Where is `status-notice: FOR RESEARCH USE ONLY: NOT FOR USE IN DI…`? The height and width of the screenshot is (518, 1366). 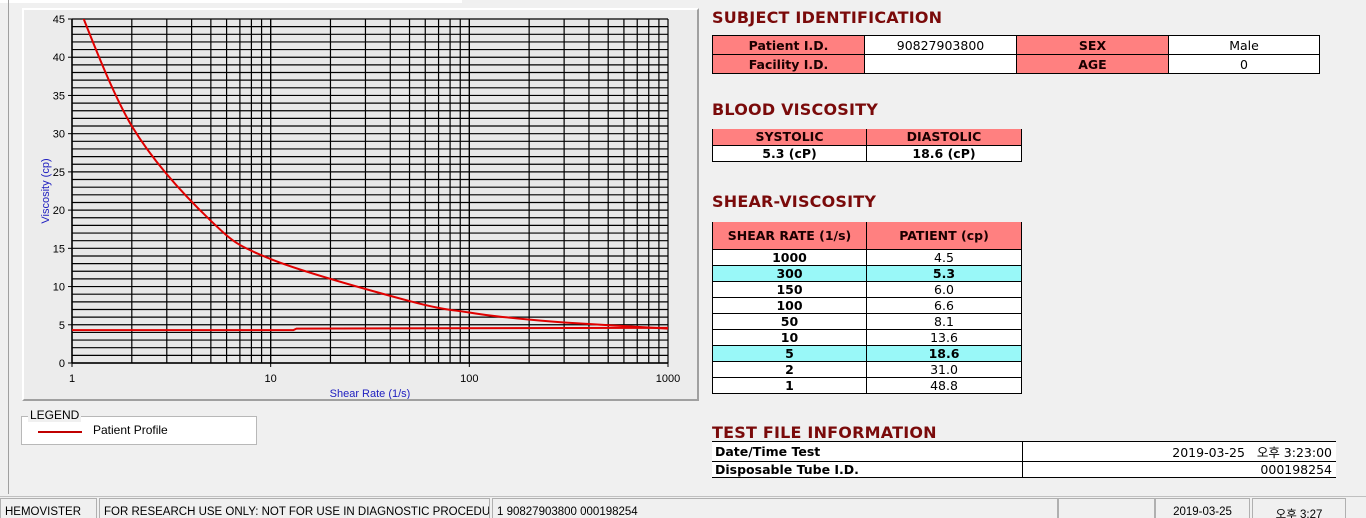 status-notice: FOR RESEARCH USE ONLY: NOT FOR USE IN DI… is located at coordinates (294, 508).